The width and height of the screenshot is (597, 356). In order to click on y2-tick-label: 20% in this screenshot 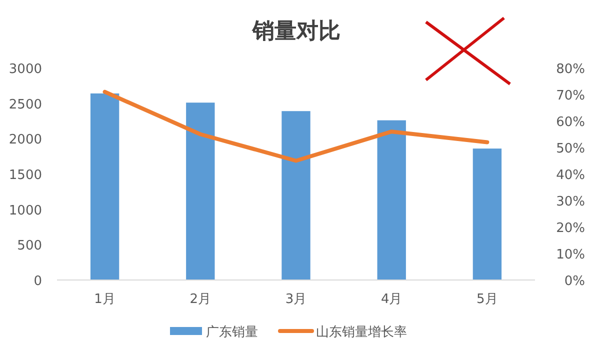, I will do `click(570, 228)`.